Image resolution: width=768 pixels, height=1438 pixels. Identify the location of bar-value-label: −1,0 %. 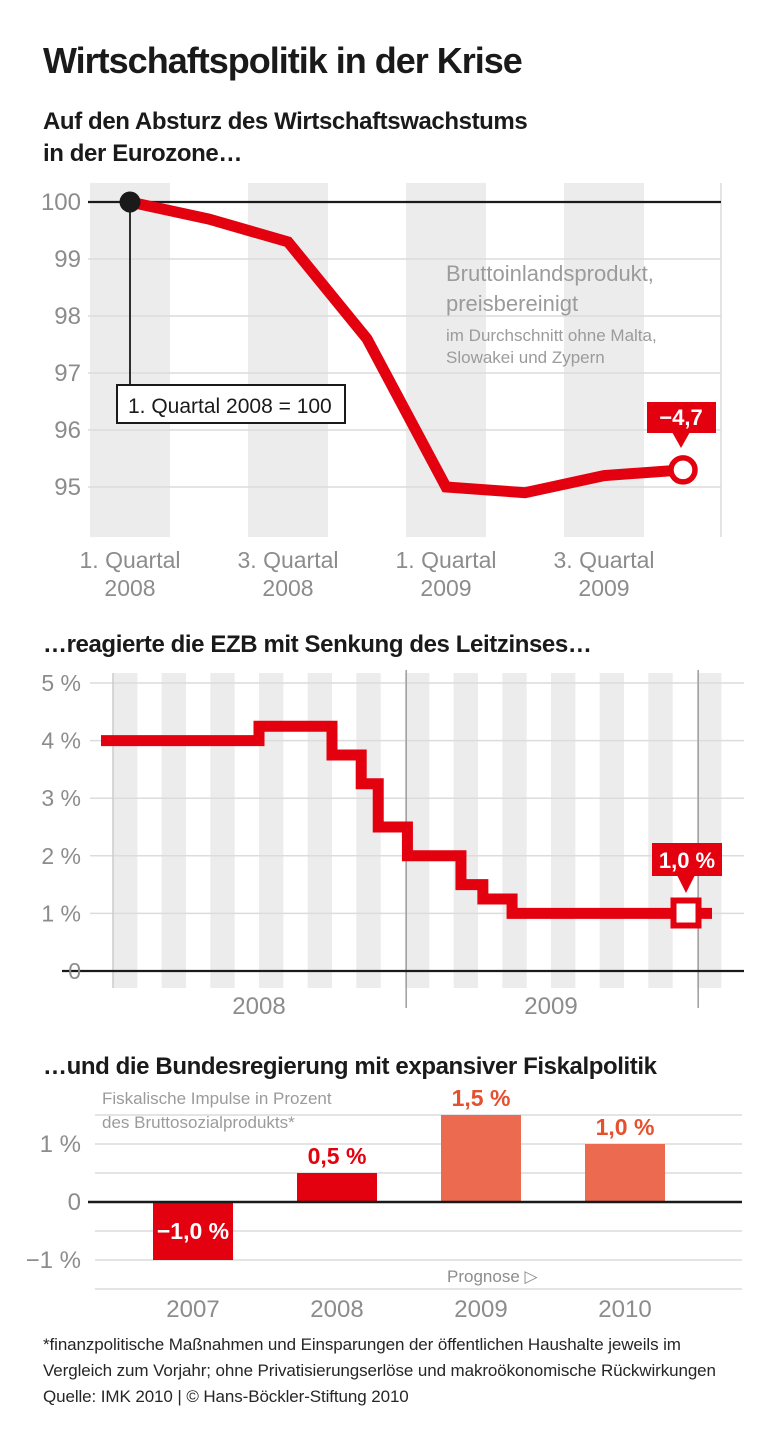
(193, 1231).